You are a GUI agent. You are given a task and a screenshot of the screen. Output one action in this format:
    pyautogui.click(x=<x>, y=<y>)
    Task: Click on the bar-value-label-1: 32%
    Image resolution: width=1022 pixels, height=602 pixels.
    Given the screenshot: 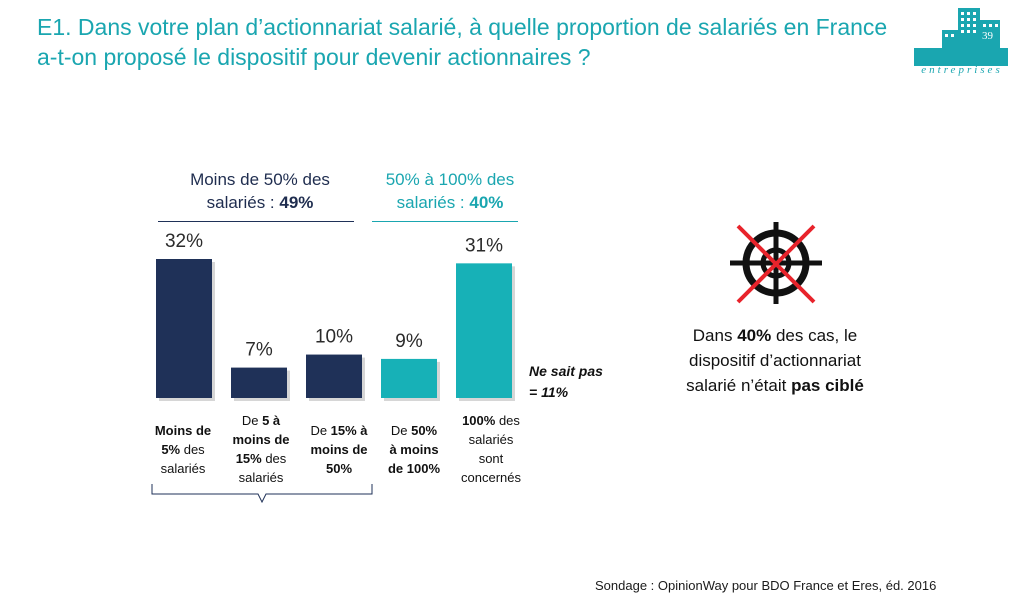 What is the action you would take?
    pyautogui.click(x=184, y=241)
    